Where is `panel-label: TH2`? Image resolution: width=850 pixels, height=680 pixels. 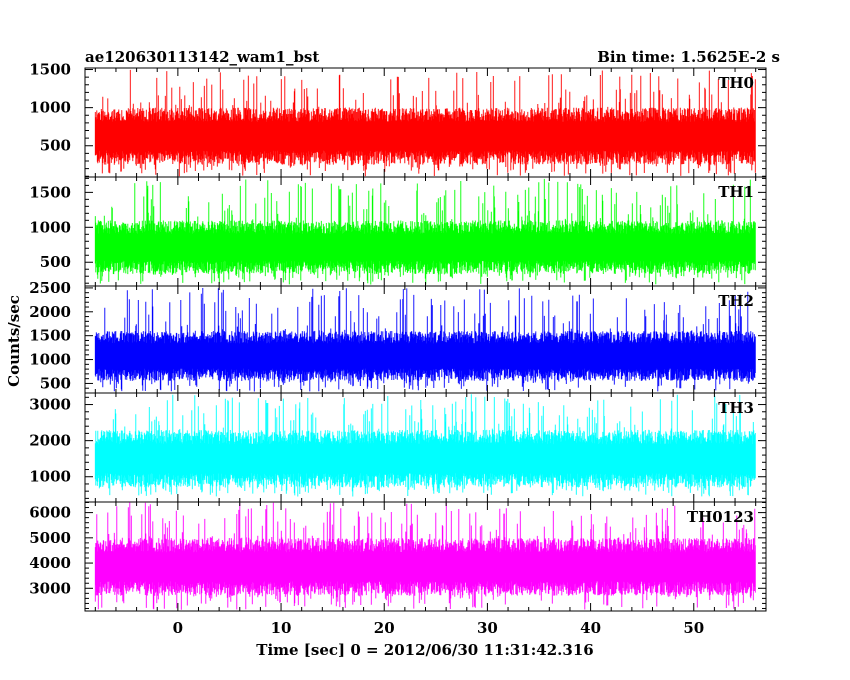
panel-label: TH2 is located at coordinates (736, 301).